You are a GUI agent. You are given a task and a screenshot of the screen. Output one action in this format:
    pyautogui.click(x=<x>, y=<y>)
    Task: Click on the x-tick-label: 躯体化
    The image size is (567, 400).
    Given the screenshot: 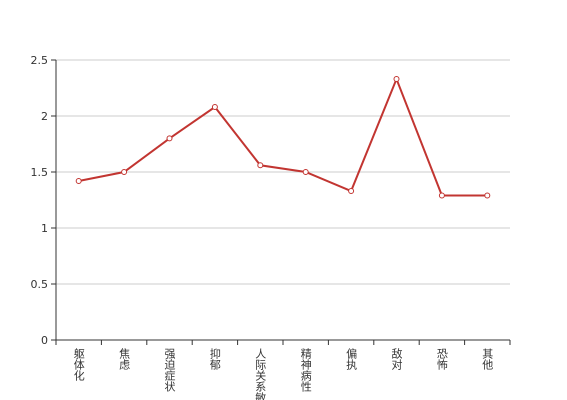 What is the action you would take?
    pyautogui.click(x=78, y=365)
    